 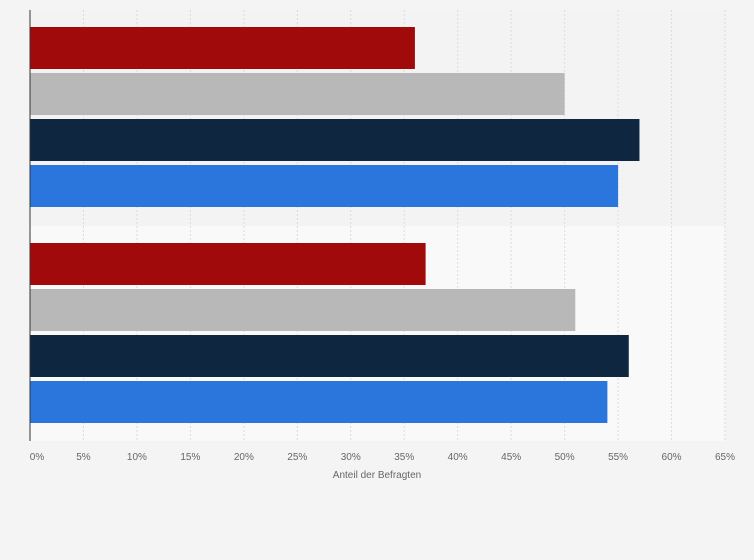 I want to click on x-axis-title: Anteil der Befragten, so click(x=377, y=475).